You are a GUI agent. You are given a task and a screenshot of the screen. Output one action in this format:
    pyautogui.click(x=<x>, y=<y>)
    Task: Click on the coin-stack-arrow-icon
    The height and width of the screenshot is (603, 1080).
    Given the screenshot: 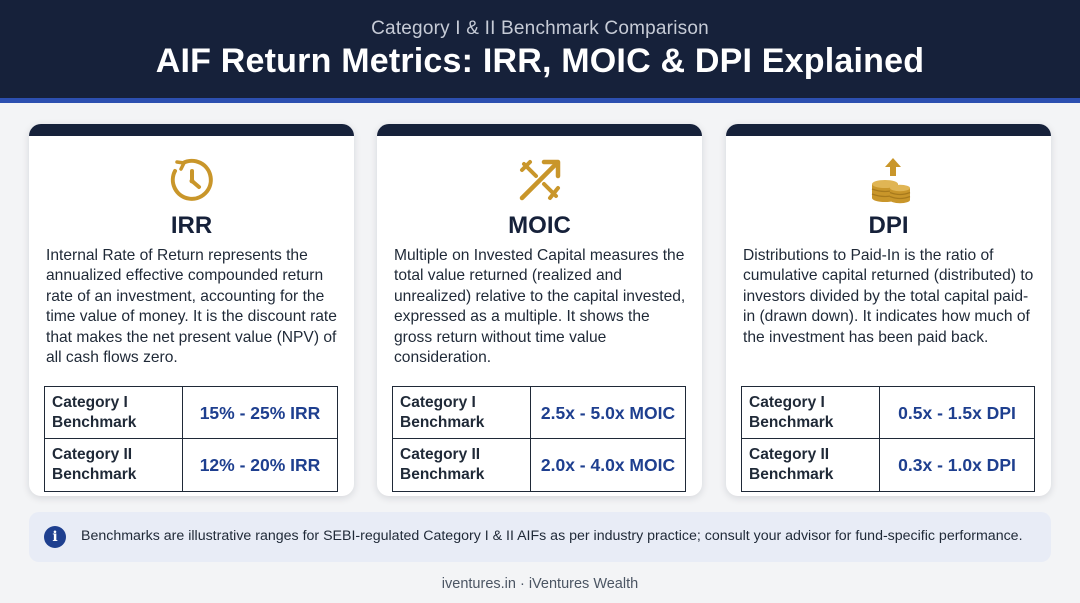 What is the action you would take?
    pyautogui.click(x=889, y=180)
    